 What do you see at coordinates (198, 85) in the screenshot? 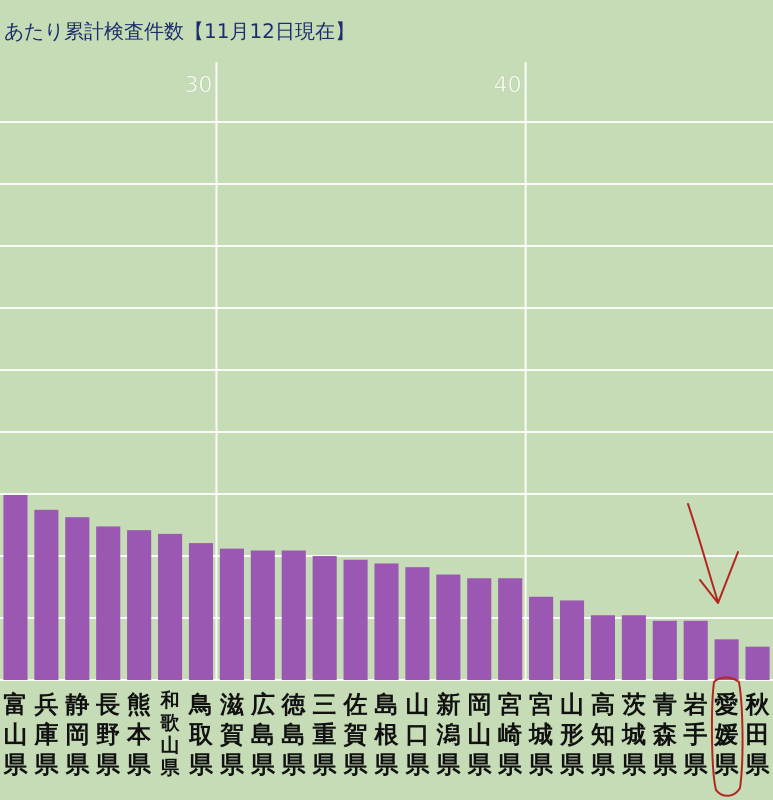
I see `text: 30` at bounding box center [198, 85].